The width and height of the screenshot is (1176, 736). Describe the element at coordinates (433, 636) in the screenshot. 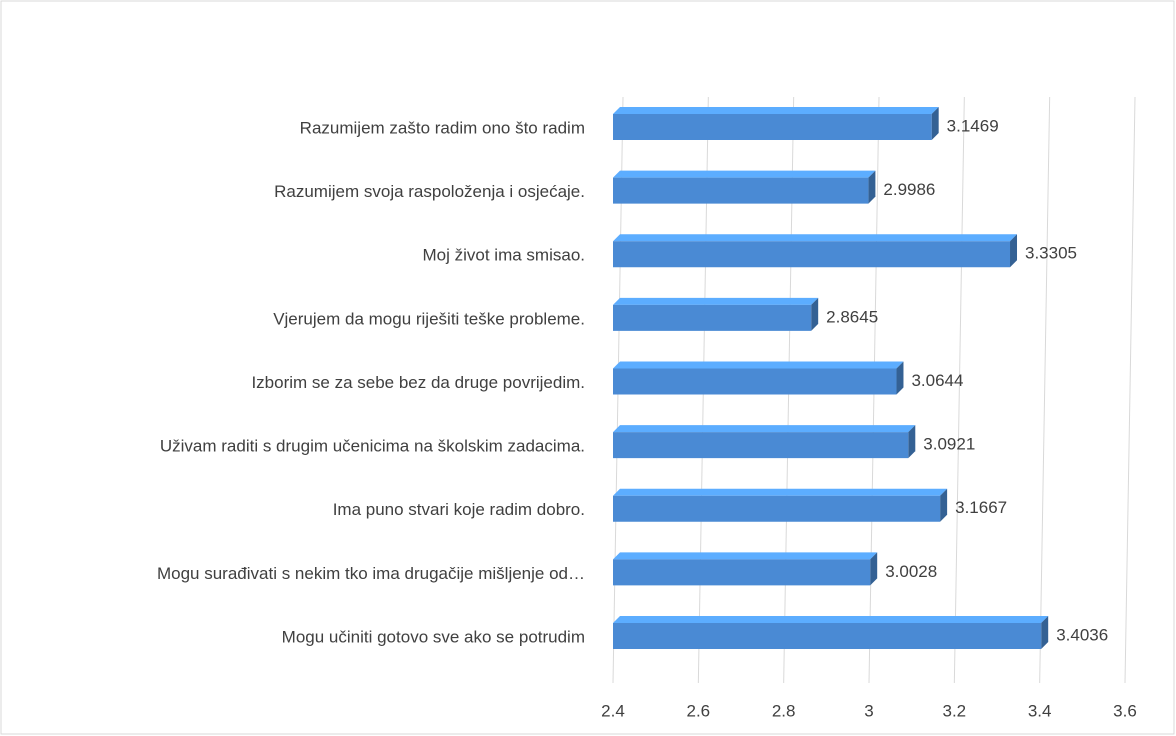

I see `y-tick-label: Mogu učiniti gotovo sve ako se potrudim` at that location.